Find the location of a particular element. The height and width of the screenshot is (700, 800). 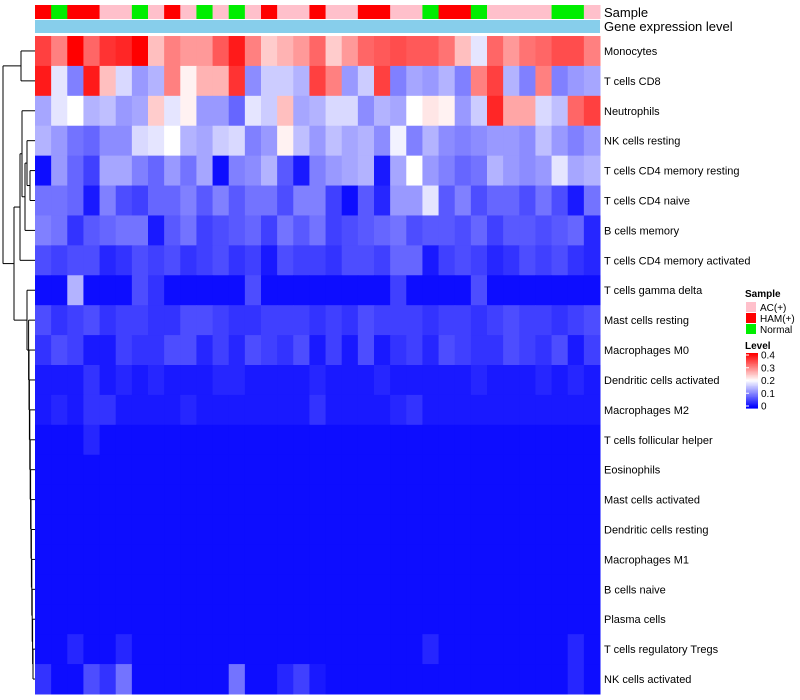

legend-tick-label: 0.4 is located at coordinates (768, 356).